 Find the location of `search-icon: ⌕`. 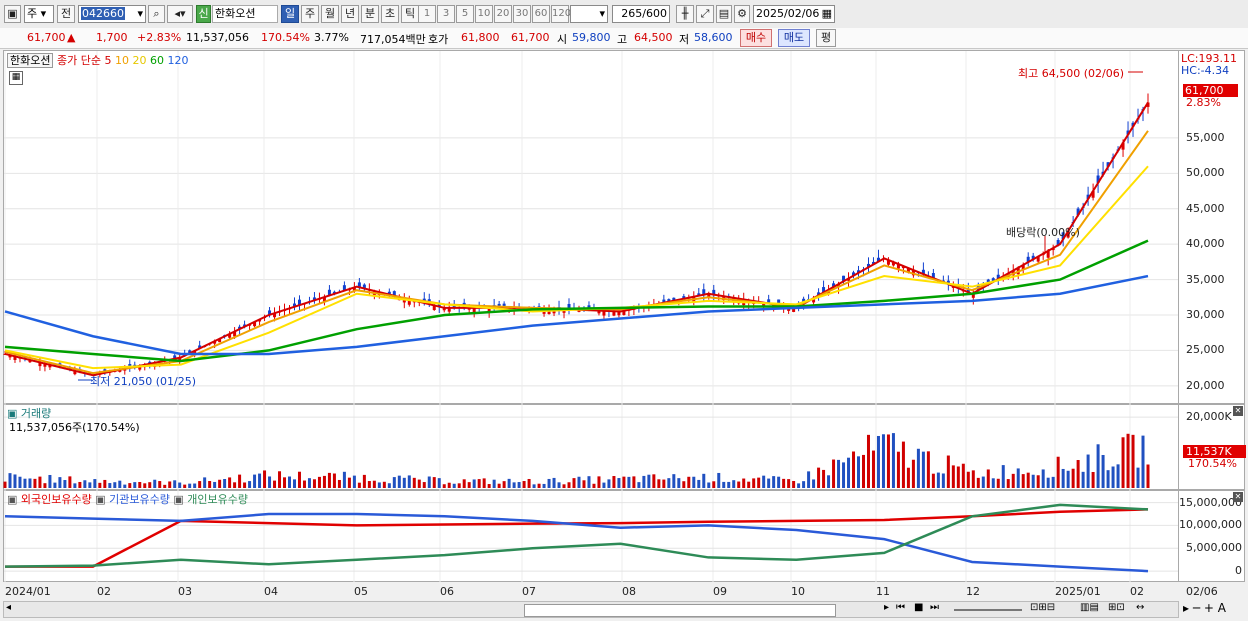

search-icon: ⌕ is located at coordinates (156, 14).